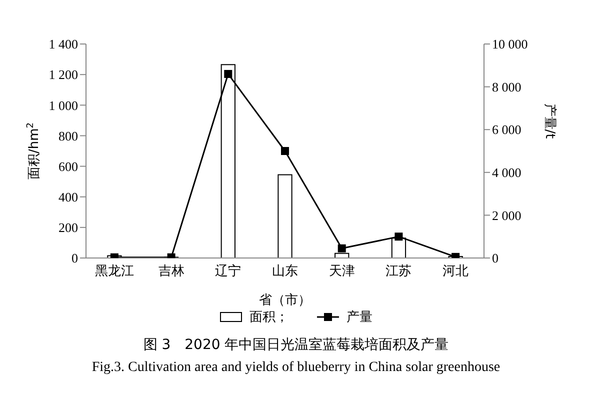  I want to click on y2-tick-label: 10 000, so click(510, 44).